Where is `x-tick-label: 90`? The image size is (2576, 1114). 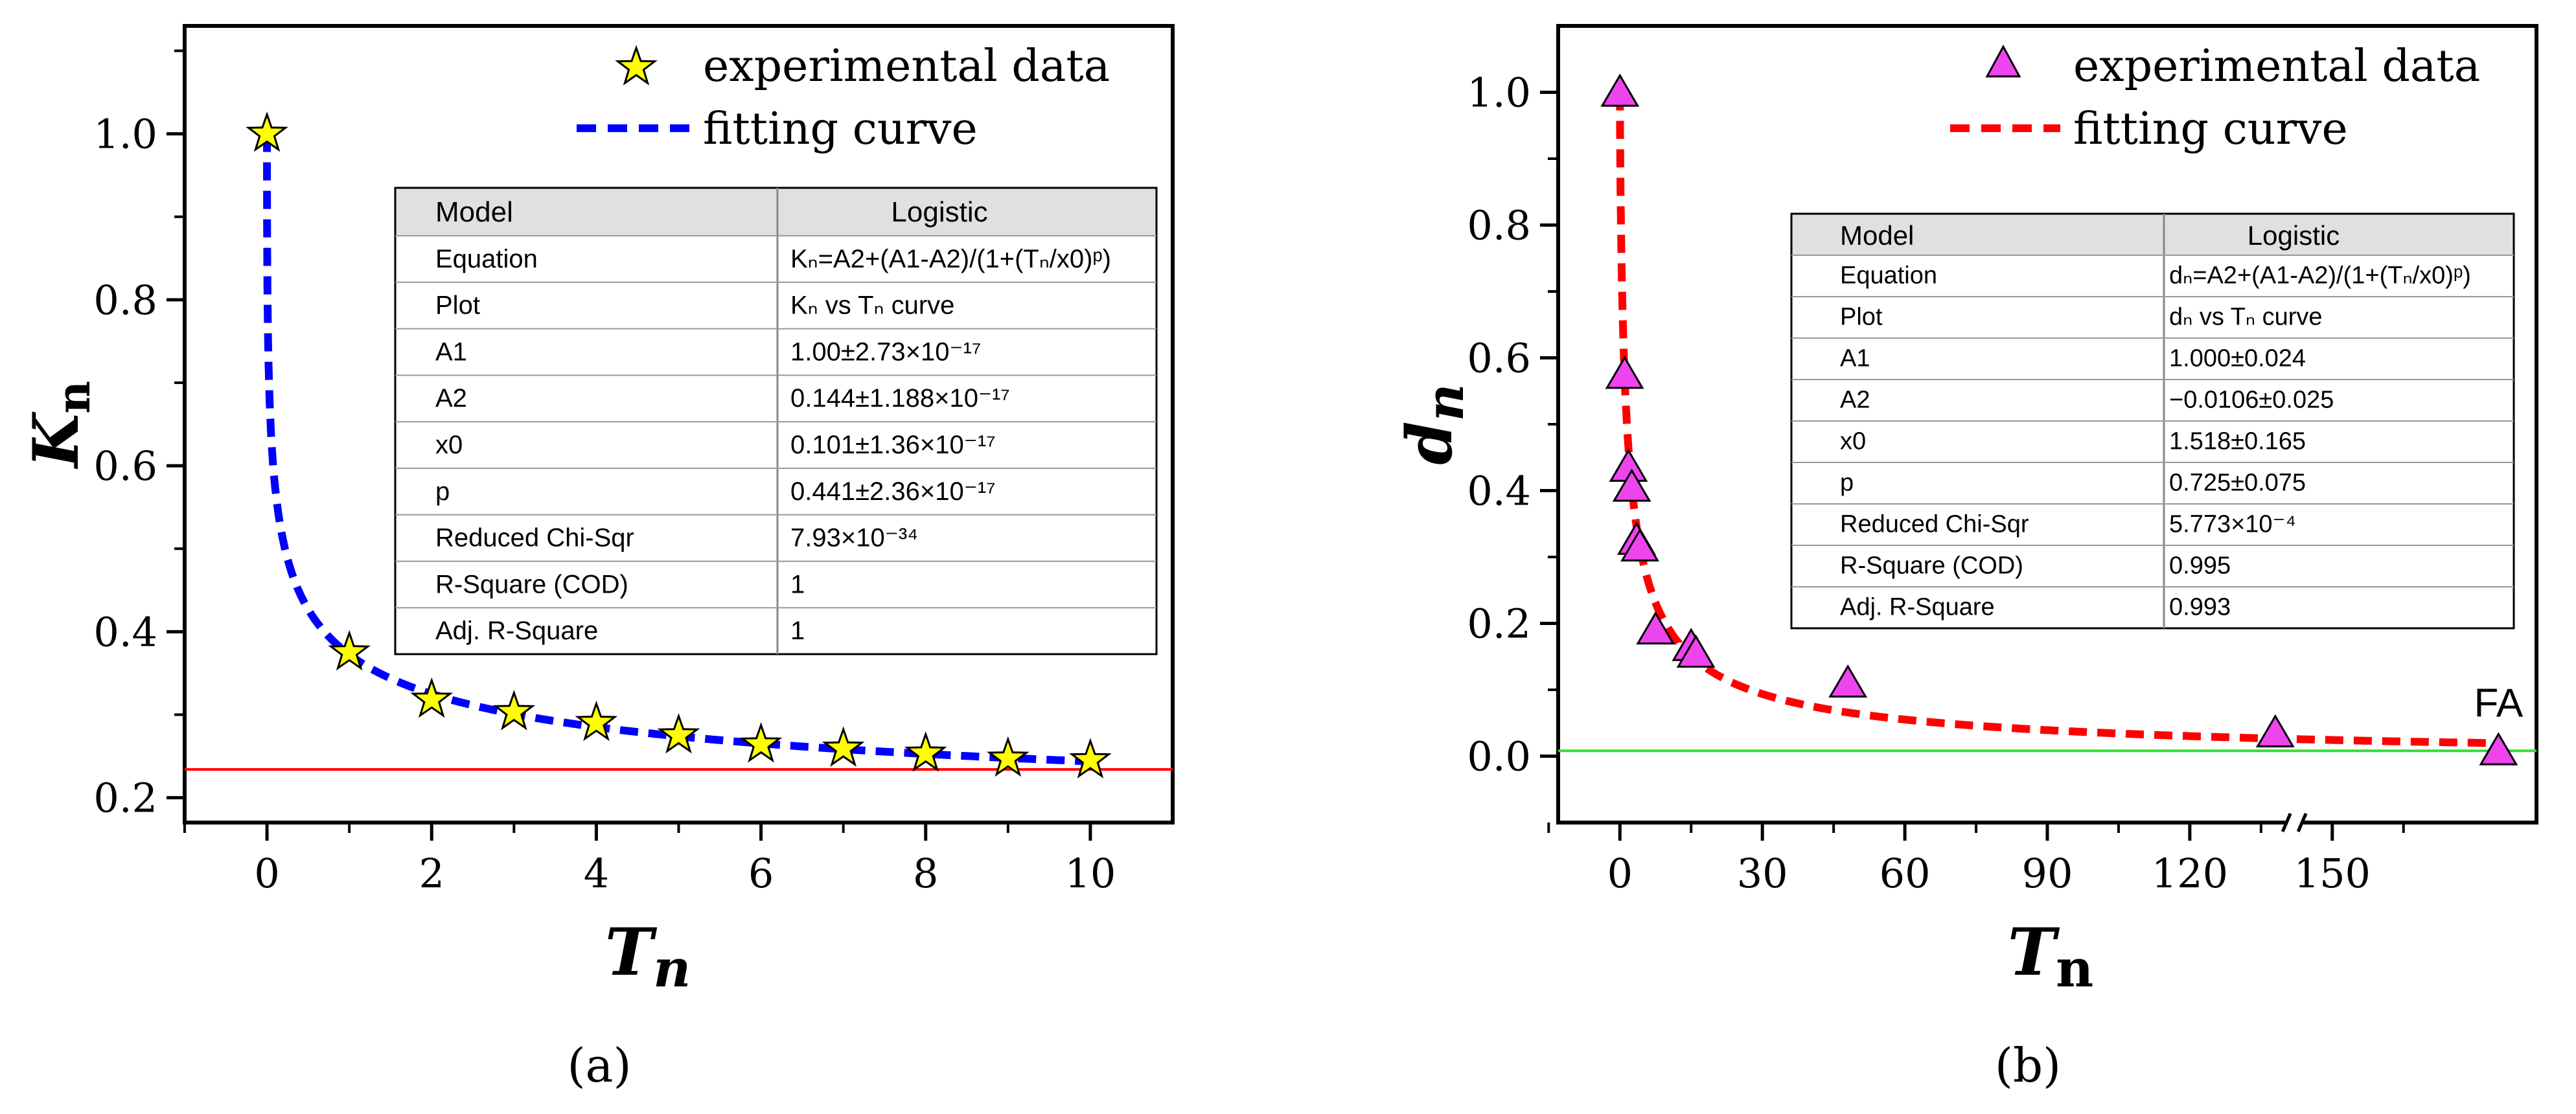 x-tick-label: 90 is located at coordinates (2047, 873).